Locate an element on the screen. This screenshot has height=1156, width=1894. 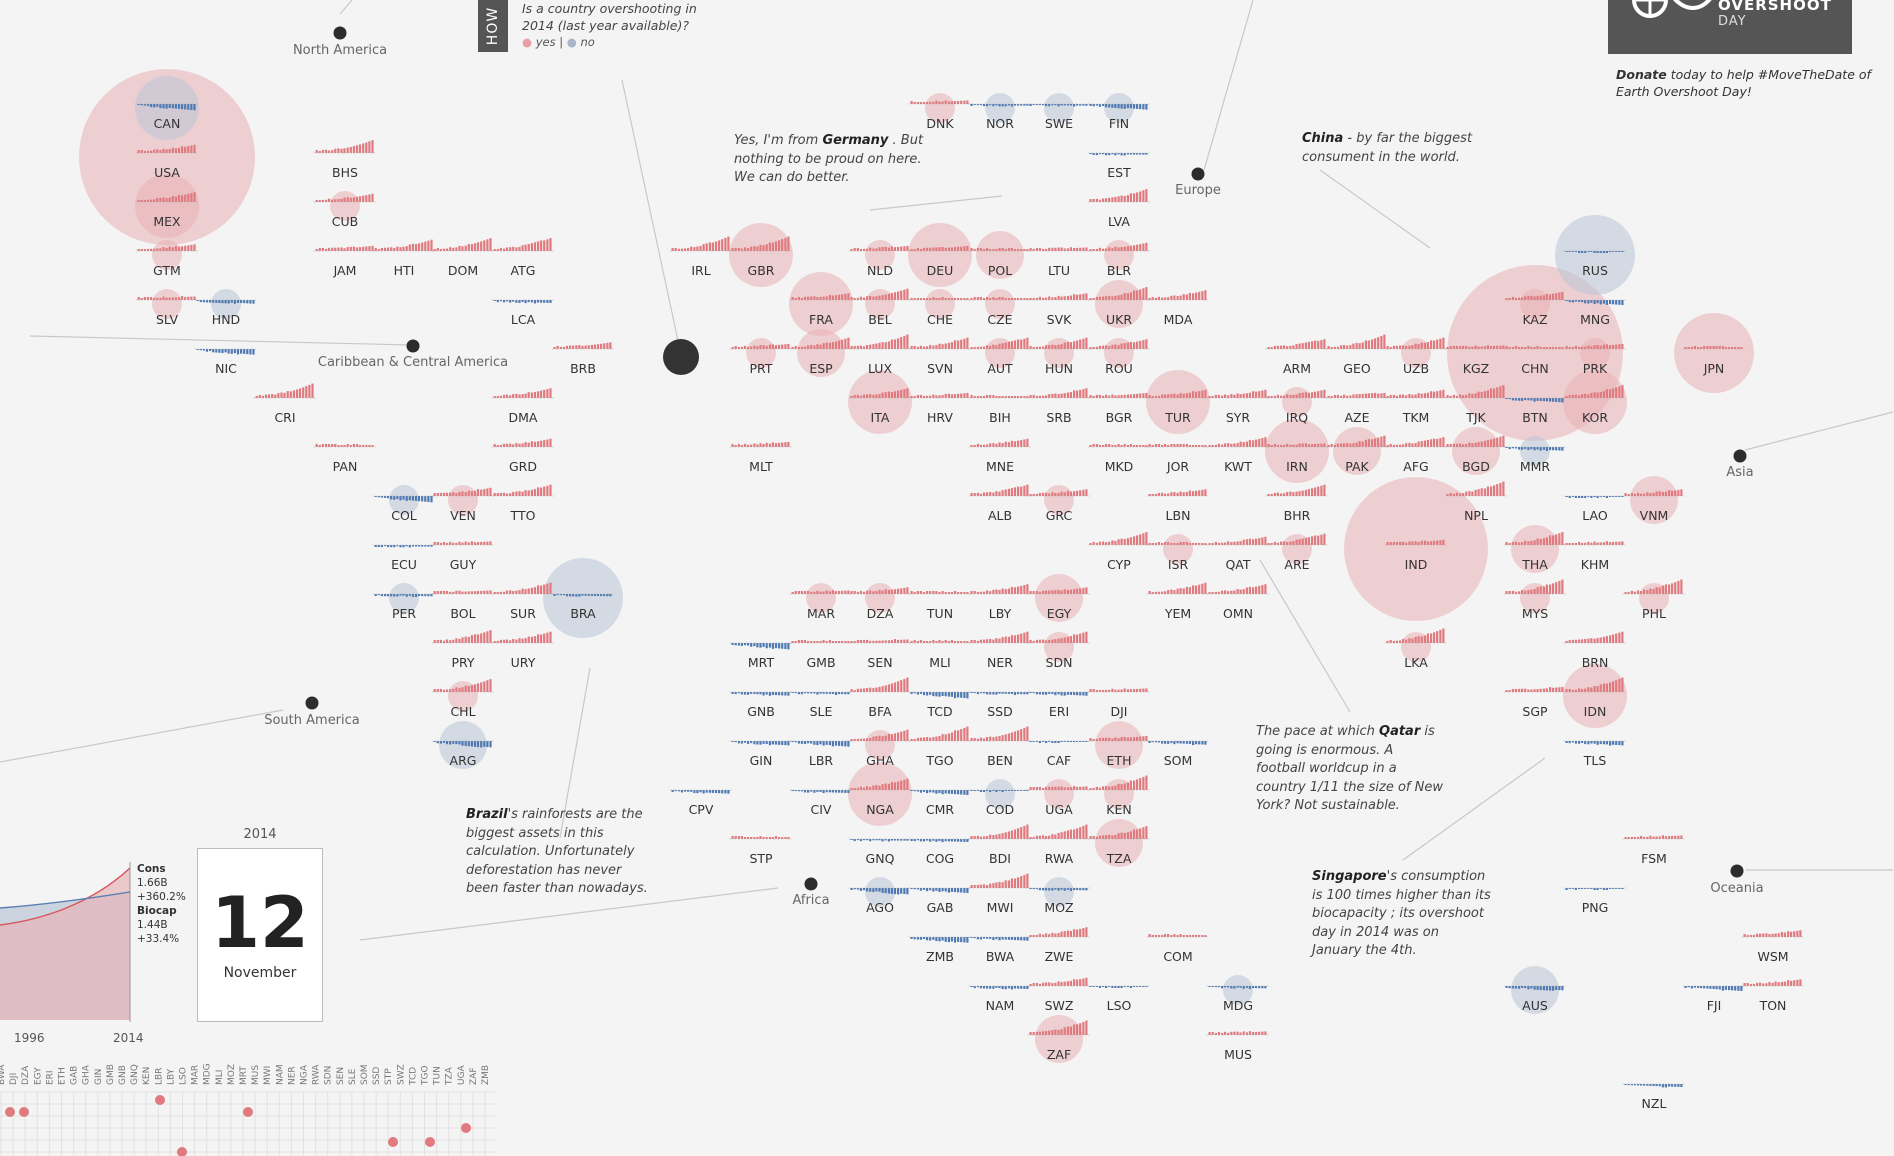
country-hnd: HND is located at coordinates (226, 313).